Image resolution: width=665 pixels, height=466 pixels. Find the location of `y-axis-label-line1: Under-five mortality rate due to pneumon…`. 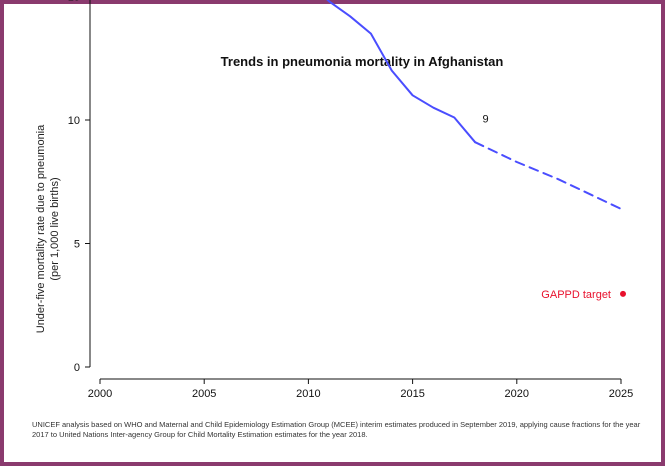

y-axis-label-line1: Under-five mortality rate due to pneumon… is located at coordinates (41, 228).